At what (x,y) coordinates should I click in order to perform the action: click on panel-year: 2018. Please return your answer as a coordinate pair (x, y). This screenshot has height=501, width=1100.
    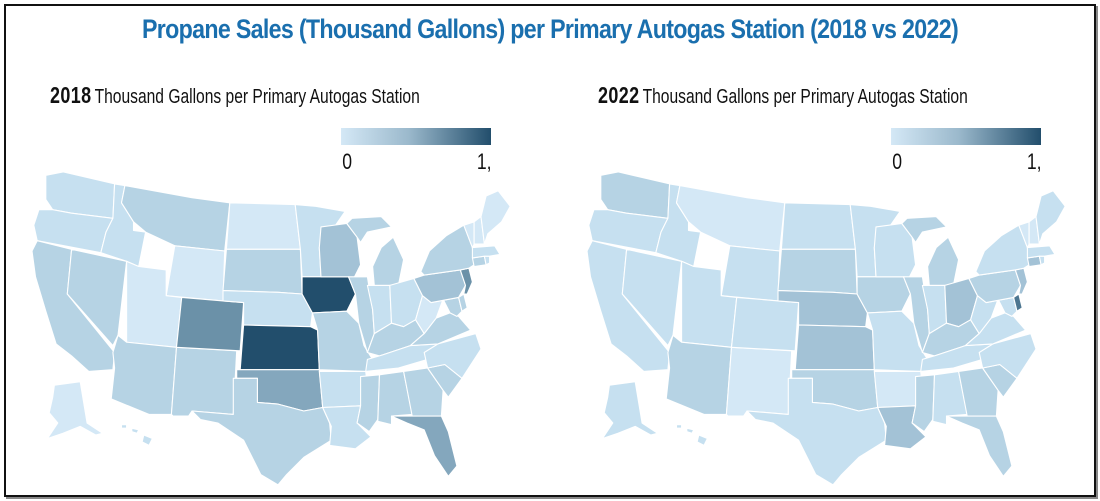
    Looking at the image, I should click on (71, 95).